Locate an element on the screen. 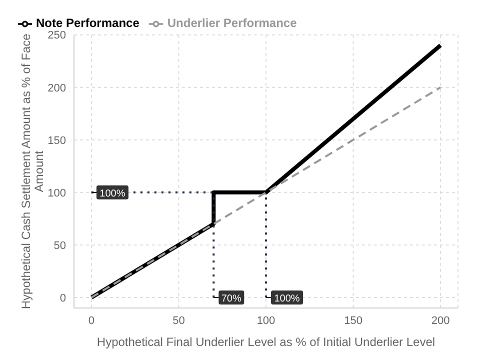 The width and height of the screenshot is (480, 360). y-tick-label: 50 is located at coordinates (60, 246).